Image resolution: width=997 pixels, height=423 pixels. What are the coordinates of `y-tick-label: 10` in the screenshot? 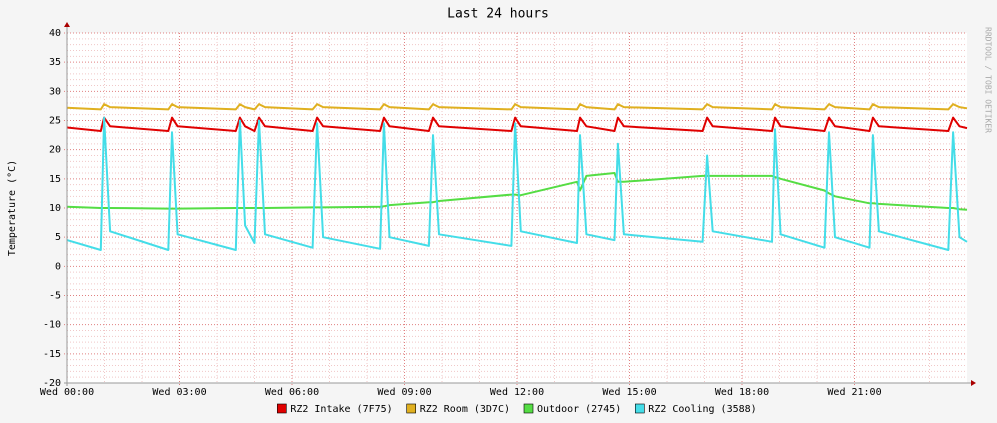 It's located at (55, 208).